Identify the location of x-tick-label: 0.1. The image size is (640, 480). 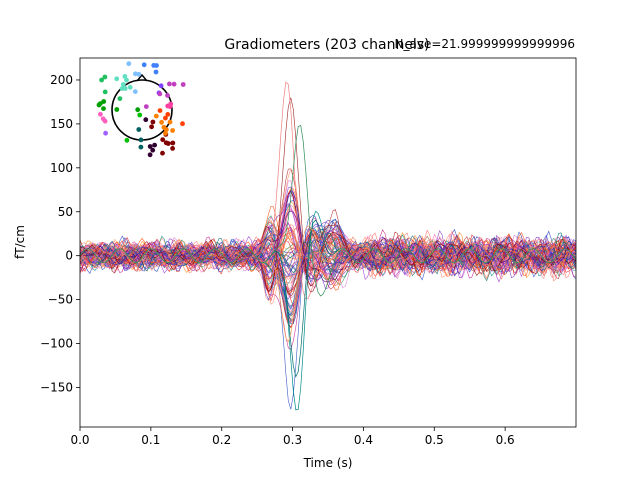
(150, 440).